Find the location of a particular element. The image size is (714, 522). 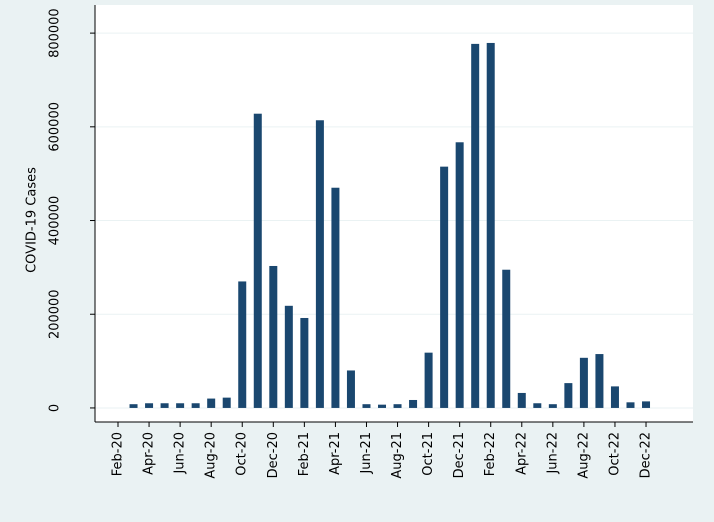

x-tick-label: Jun-22 is located at coordinates (552, 453).